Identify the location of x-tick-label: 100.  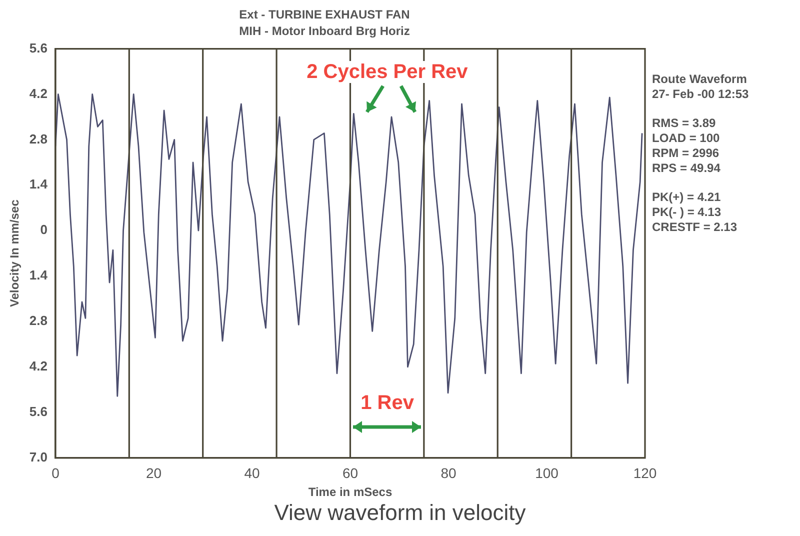
(547, 473).